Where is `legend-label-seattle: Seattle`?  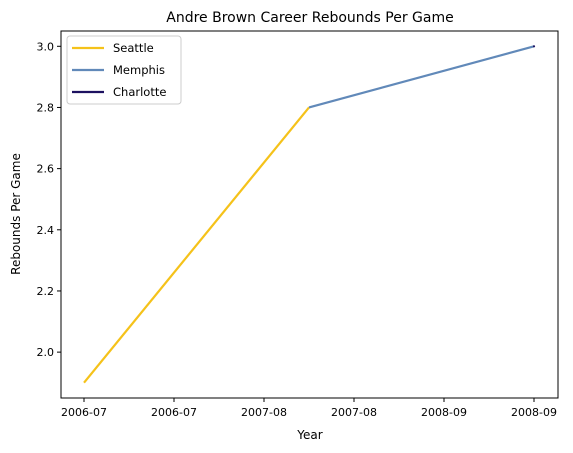 legend-label-seattle: Seattle is located at coordinates (133, 48).